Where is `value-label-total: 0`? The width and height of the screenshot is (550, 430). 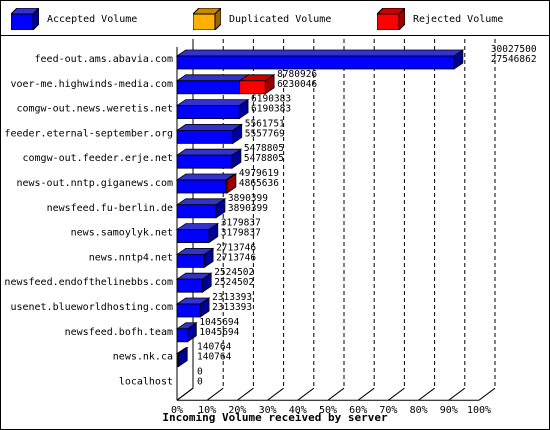
value-label-total: 0 is located at coordinates (200, 371).